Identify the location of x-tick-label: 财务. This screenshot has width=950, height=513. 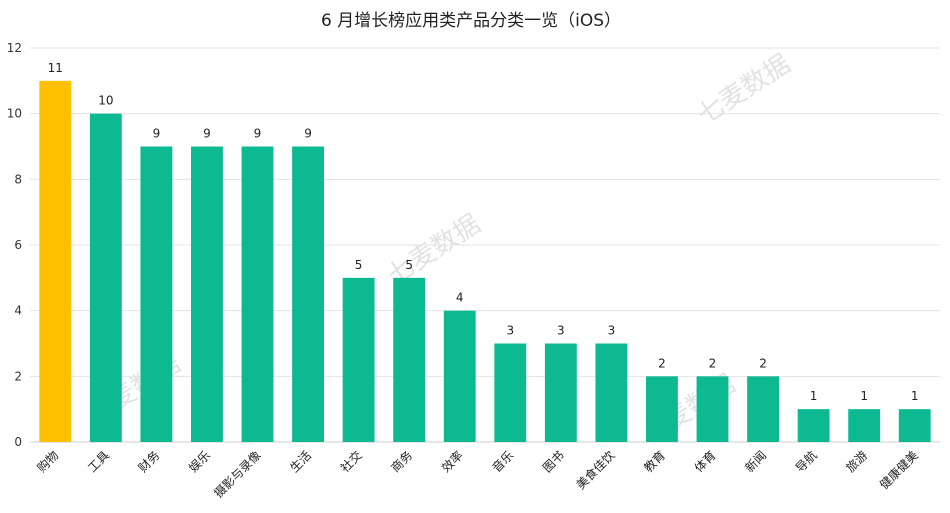
(149, 462).